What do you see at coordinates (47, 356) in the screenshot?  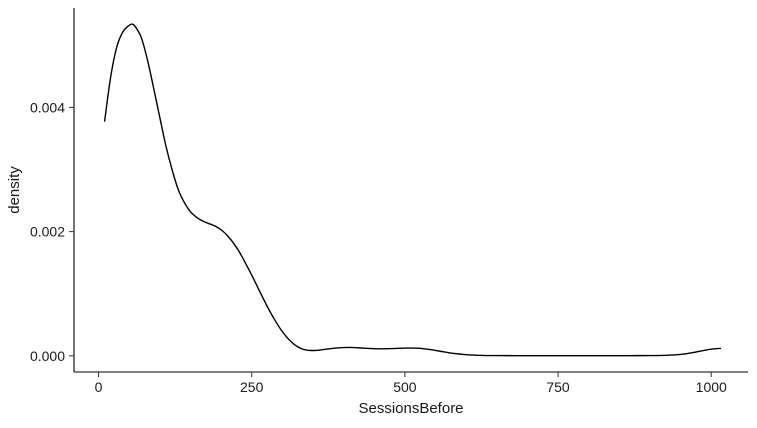 I see `y-tick-label: 0.000` at bounding box center [47, 356].